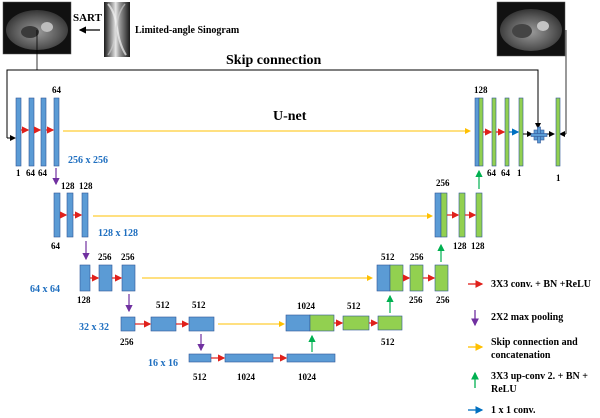  I want to click on add-node-icon, so click(539, 135).